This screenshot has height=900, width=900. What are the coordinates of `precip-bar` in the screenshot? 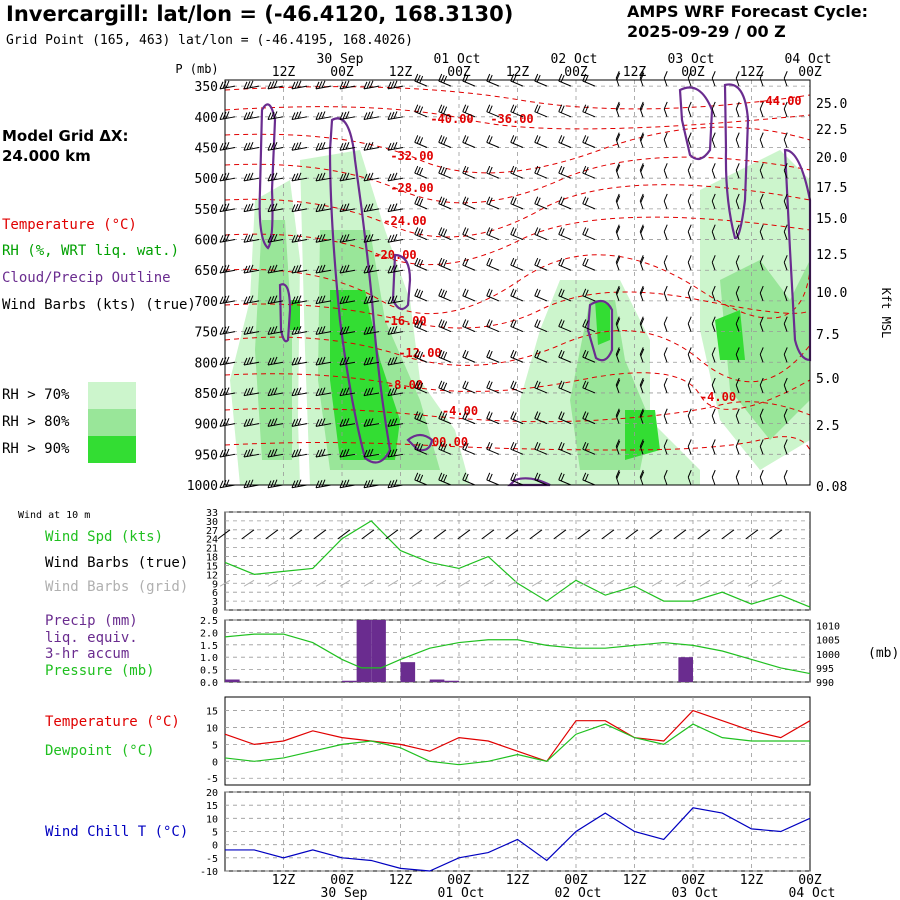 It's located at (378, 651).